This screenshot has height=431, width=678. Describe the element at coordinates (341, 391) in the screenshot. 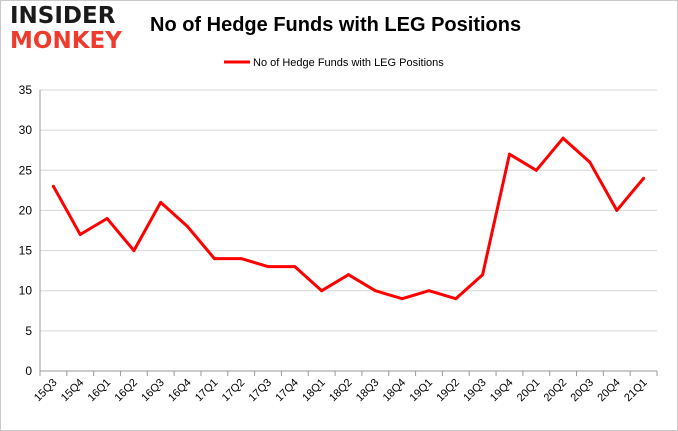

I see `x-tick-label: 18Q2` at that location.